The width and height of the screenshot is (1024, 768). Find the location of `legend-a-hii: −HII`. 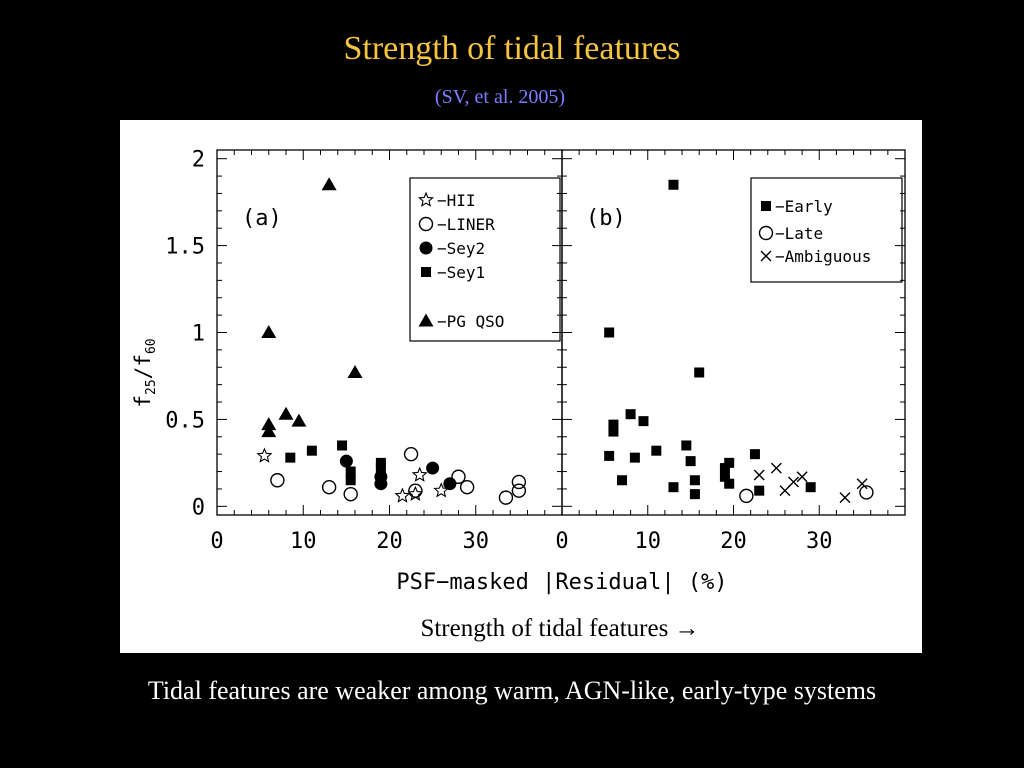

legend-a-hii: −HII is located at coordinates (456, 200).